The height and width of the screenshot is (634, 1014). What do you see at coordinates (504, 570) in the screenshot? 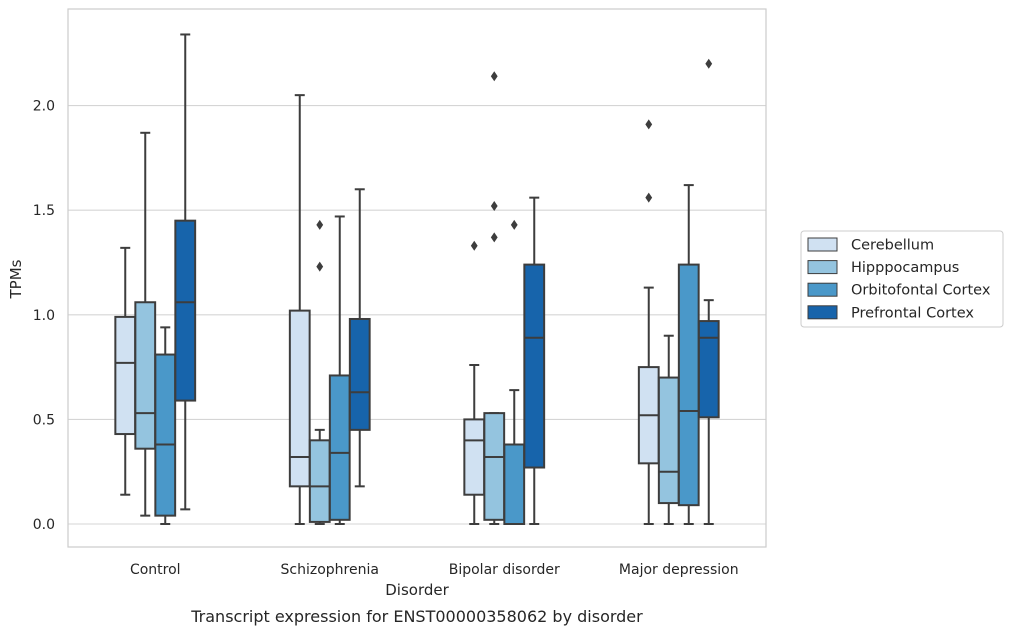
I see `x-tick-label: Bipolar disorder` at bounding box center [504, 570].